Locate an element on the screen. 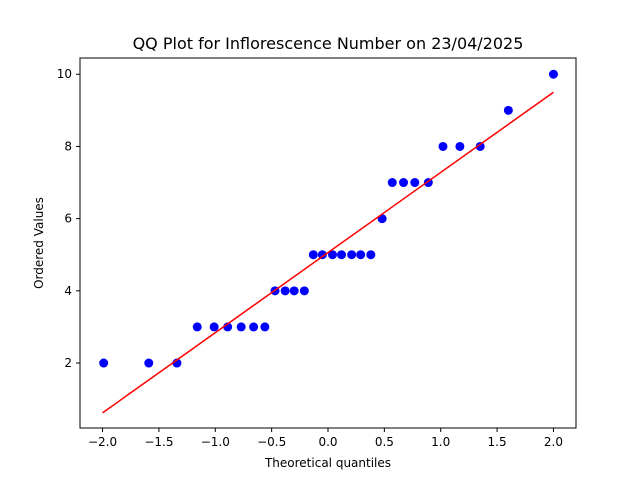 Image resolution: width=640 pixels, height=480 pixels. x-tick-label: 0.0 is located at coordinates (327, 442).